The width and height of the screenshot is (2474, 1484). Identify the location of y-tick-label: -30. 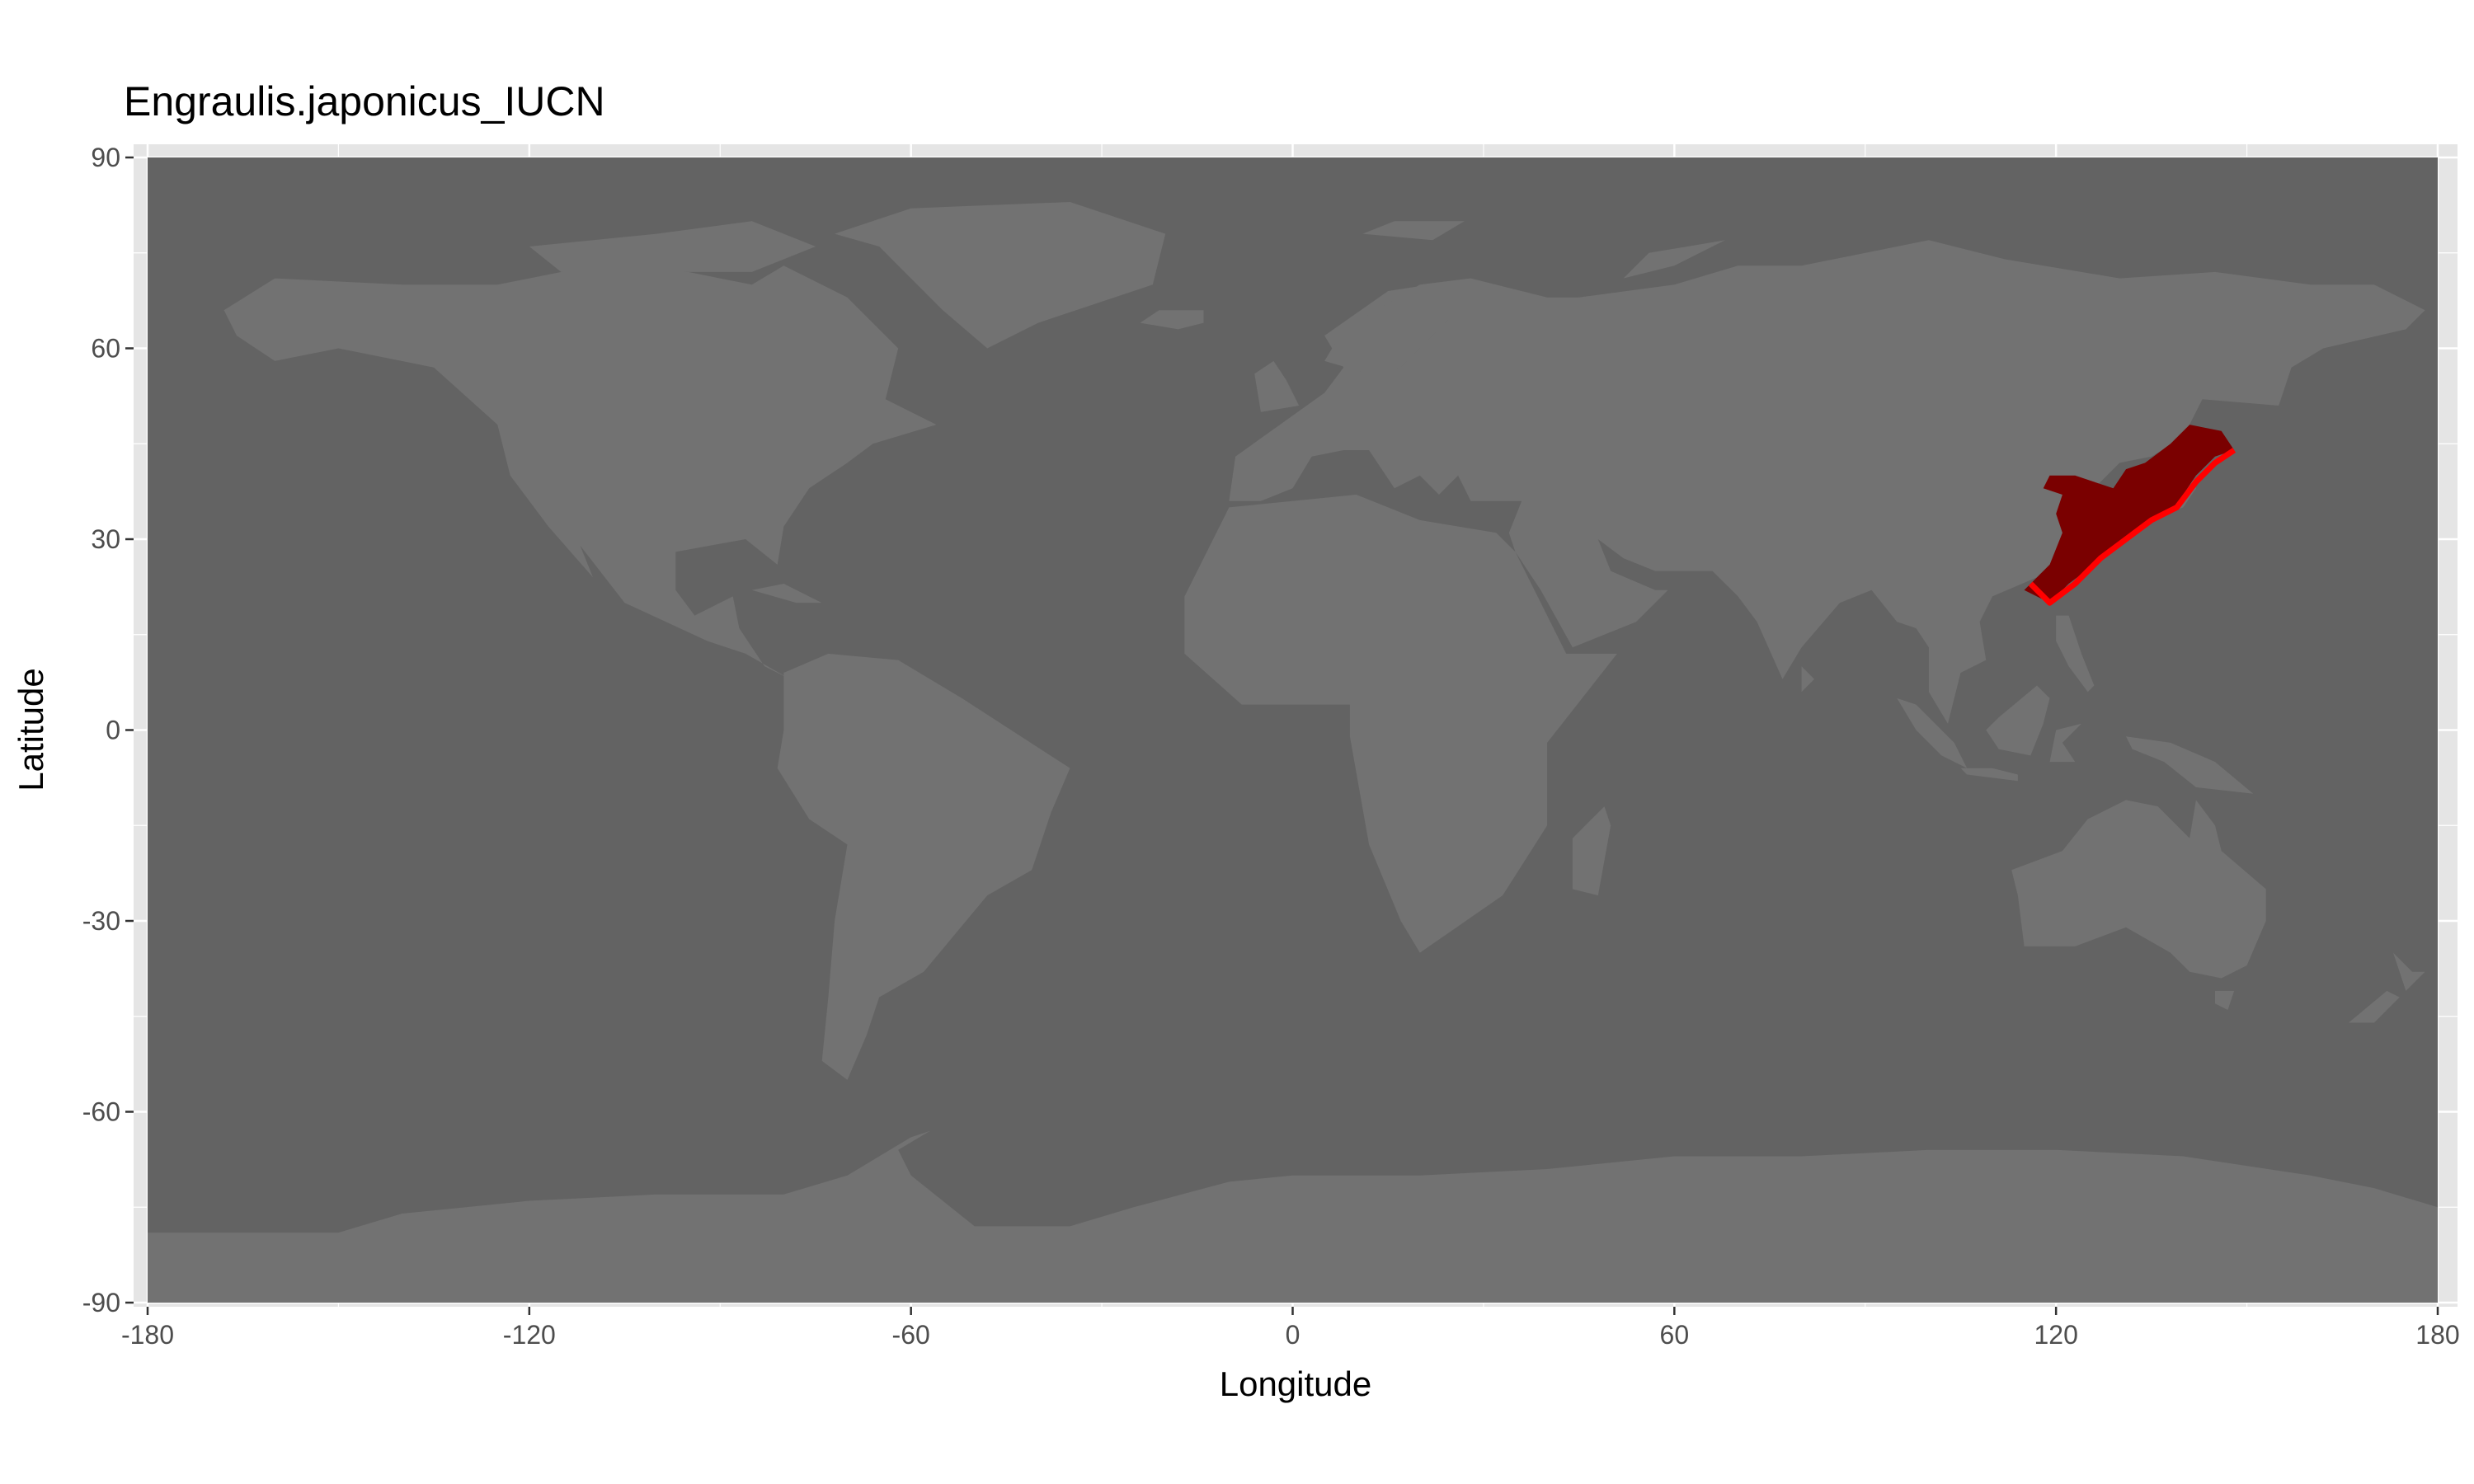
(101, 921).